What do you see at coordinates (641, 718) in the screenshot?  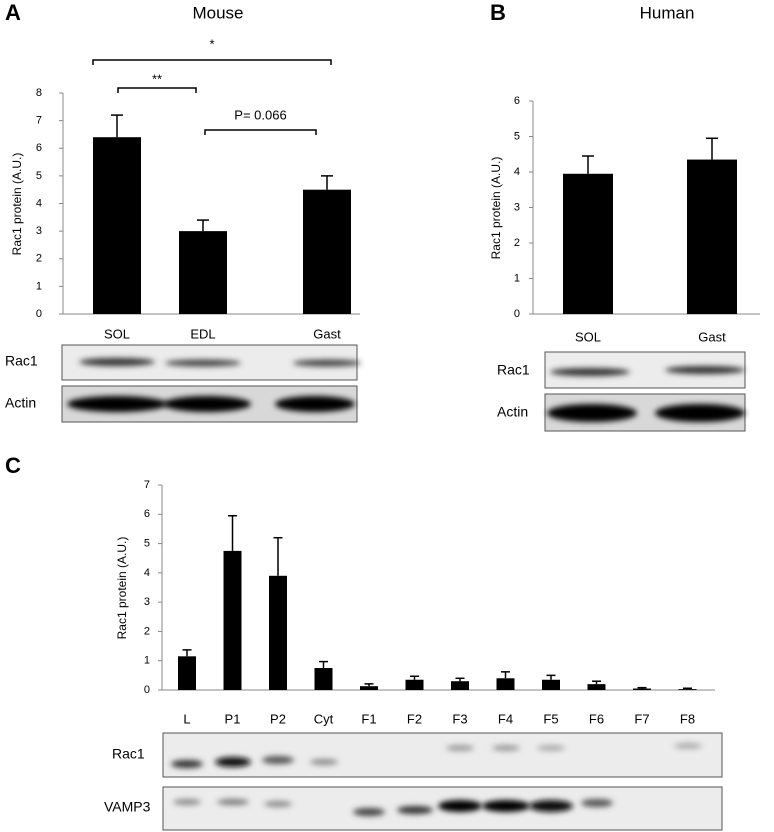 I see `x-tick-label: F7` at bounding box center [641, 718].